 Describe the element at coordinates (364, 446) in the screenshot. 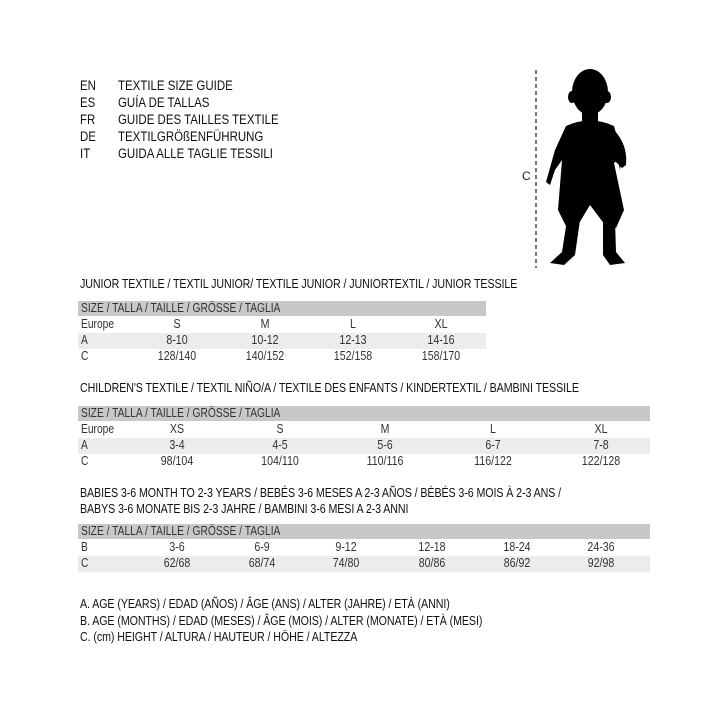

I see `table-row: A 3-4 4-5 5-6 6-7 7-8` at that location.